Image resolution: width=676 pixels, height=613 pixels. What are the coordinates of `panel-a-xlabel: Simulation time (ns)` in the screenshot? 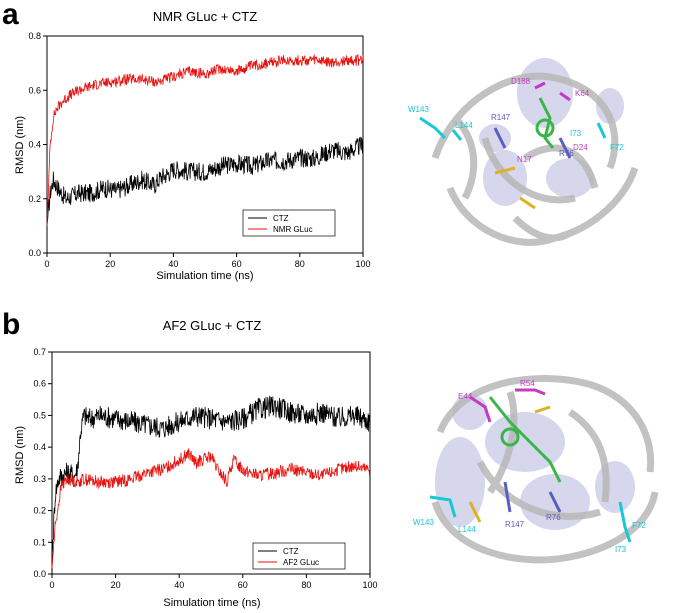 It's located at (205, 276).